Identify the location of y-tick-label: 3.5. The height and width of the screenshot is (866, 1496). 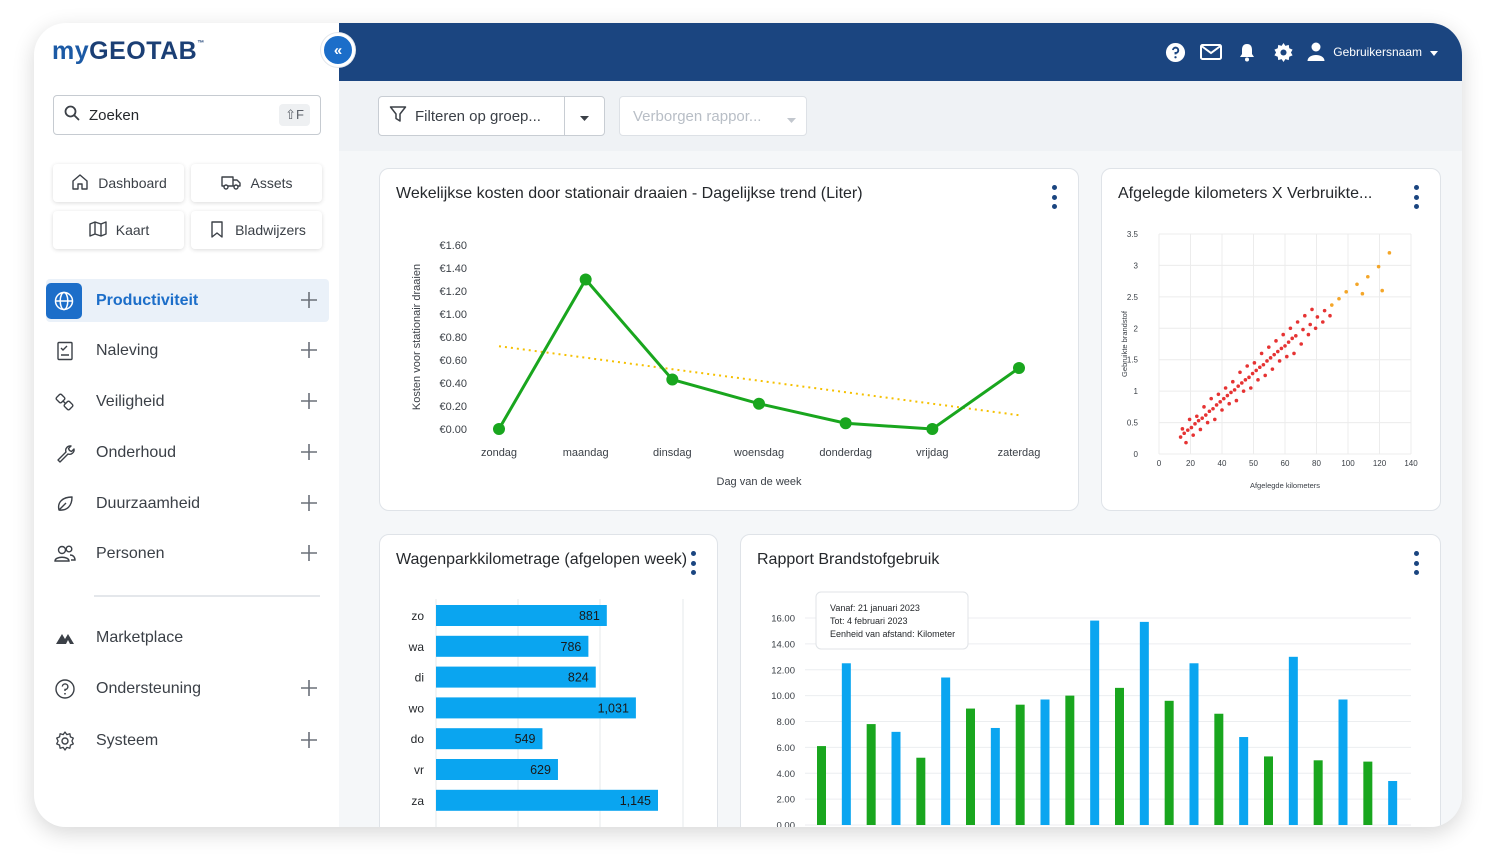
(1133, 234).